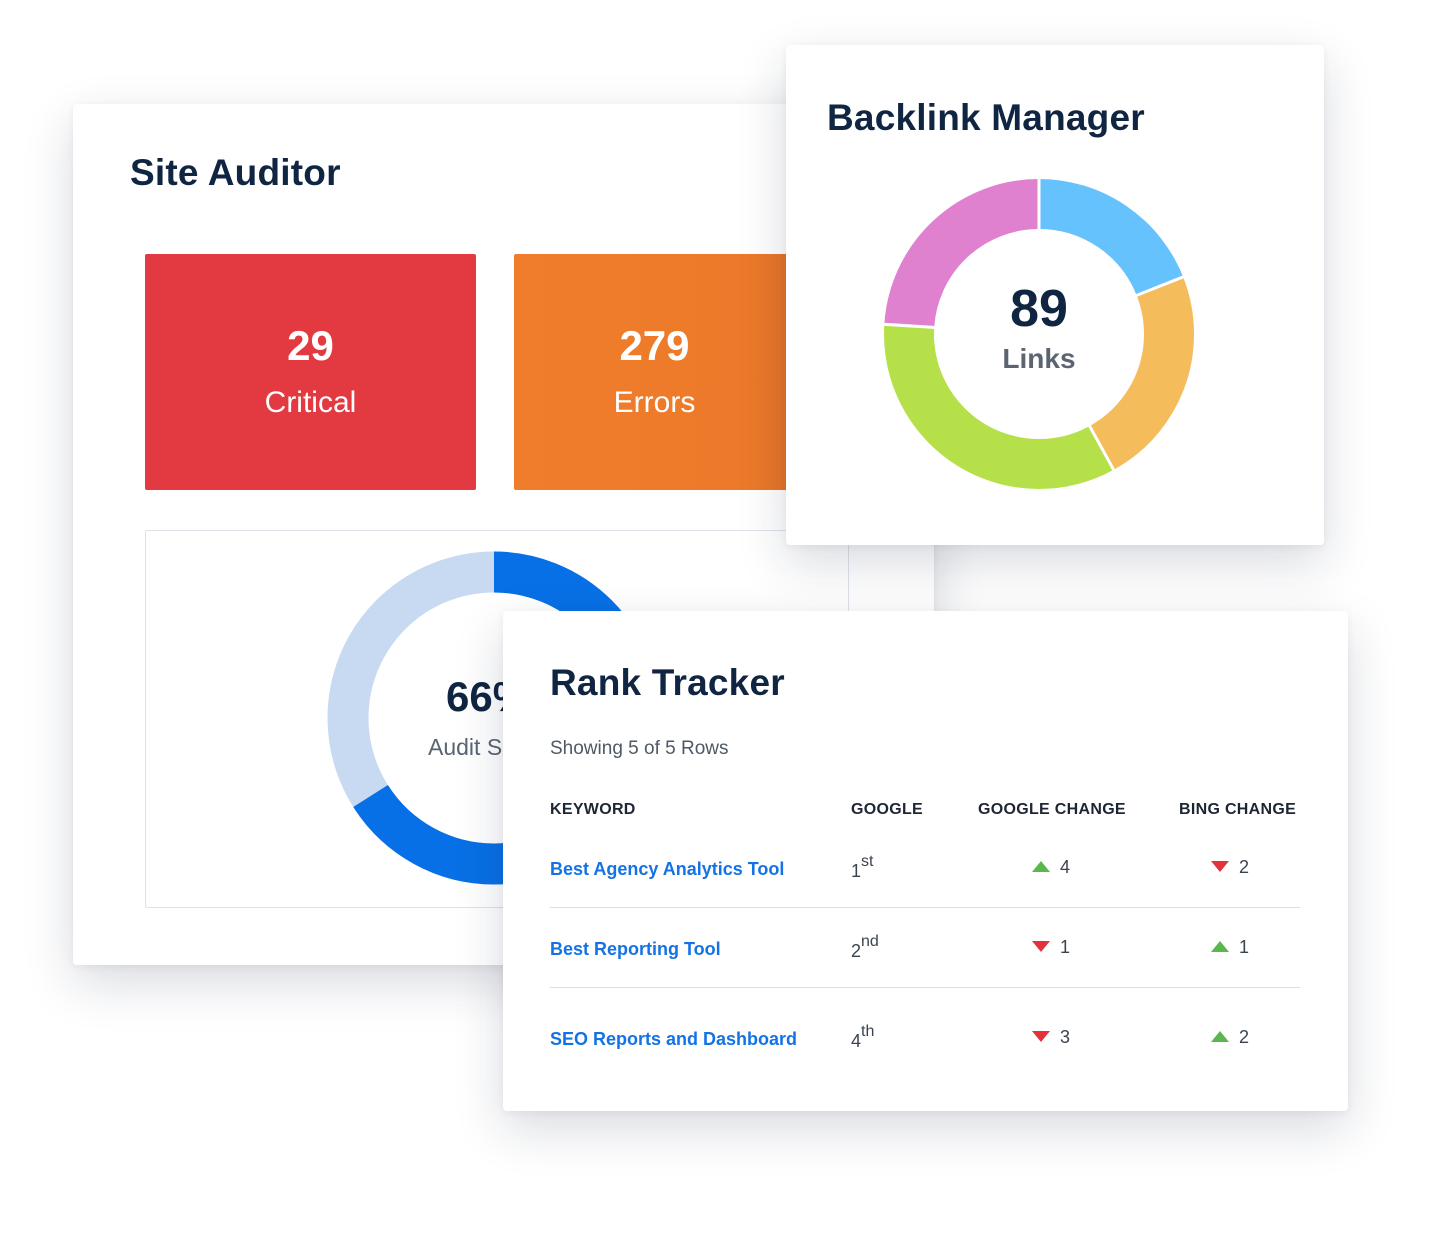 The image size is (1444, 1243). I want to click on google-position: 2nd, so click(865, 947).